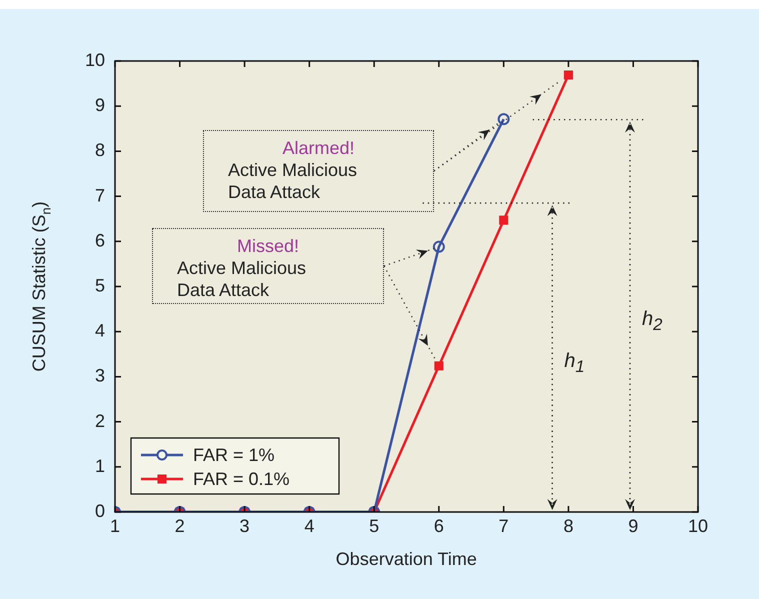  I want to click on annotation: Alarmed!, so click(318, 148).